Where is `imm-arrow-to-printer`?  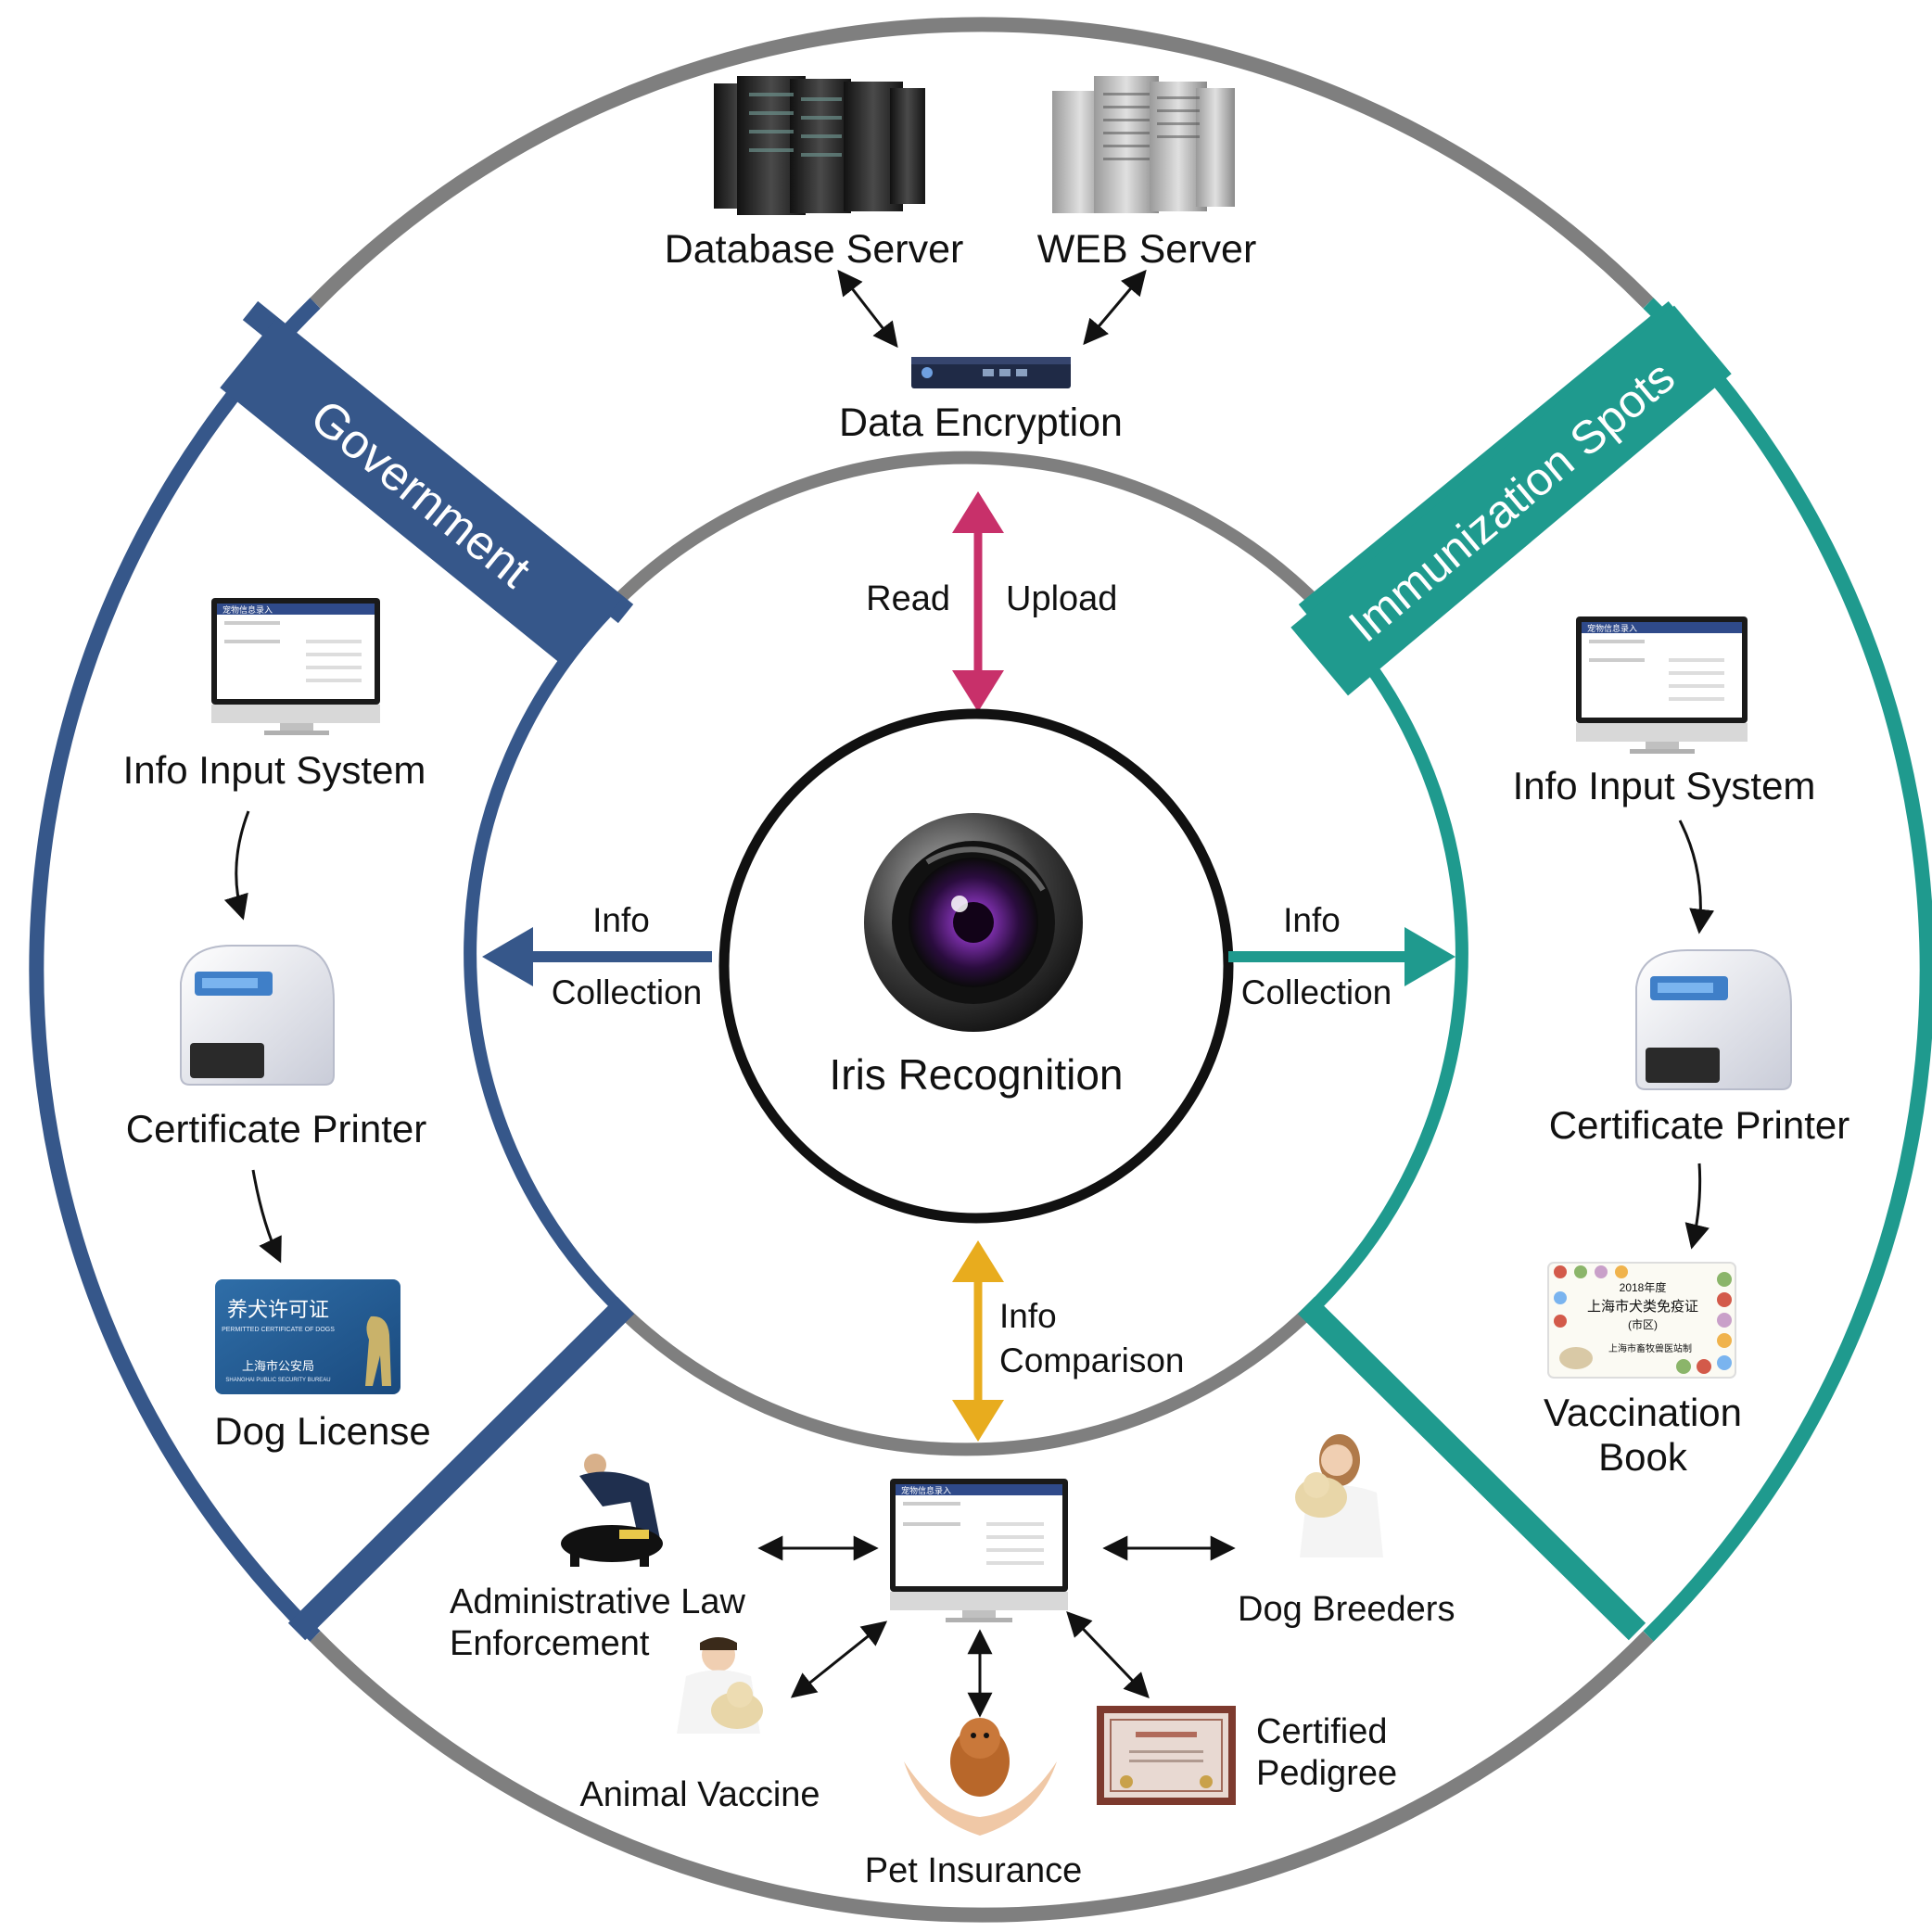 imm-arrow-to-printer is located at coordinates (1696, 877).